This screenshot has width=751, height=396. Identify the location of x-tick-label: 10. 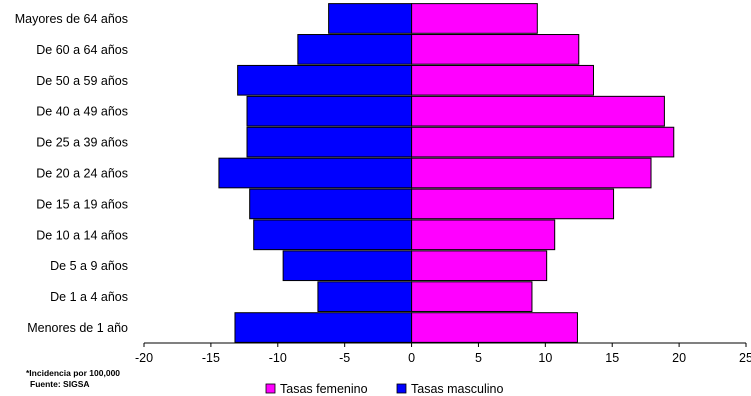
(545, 358).